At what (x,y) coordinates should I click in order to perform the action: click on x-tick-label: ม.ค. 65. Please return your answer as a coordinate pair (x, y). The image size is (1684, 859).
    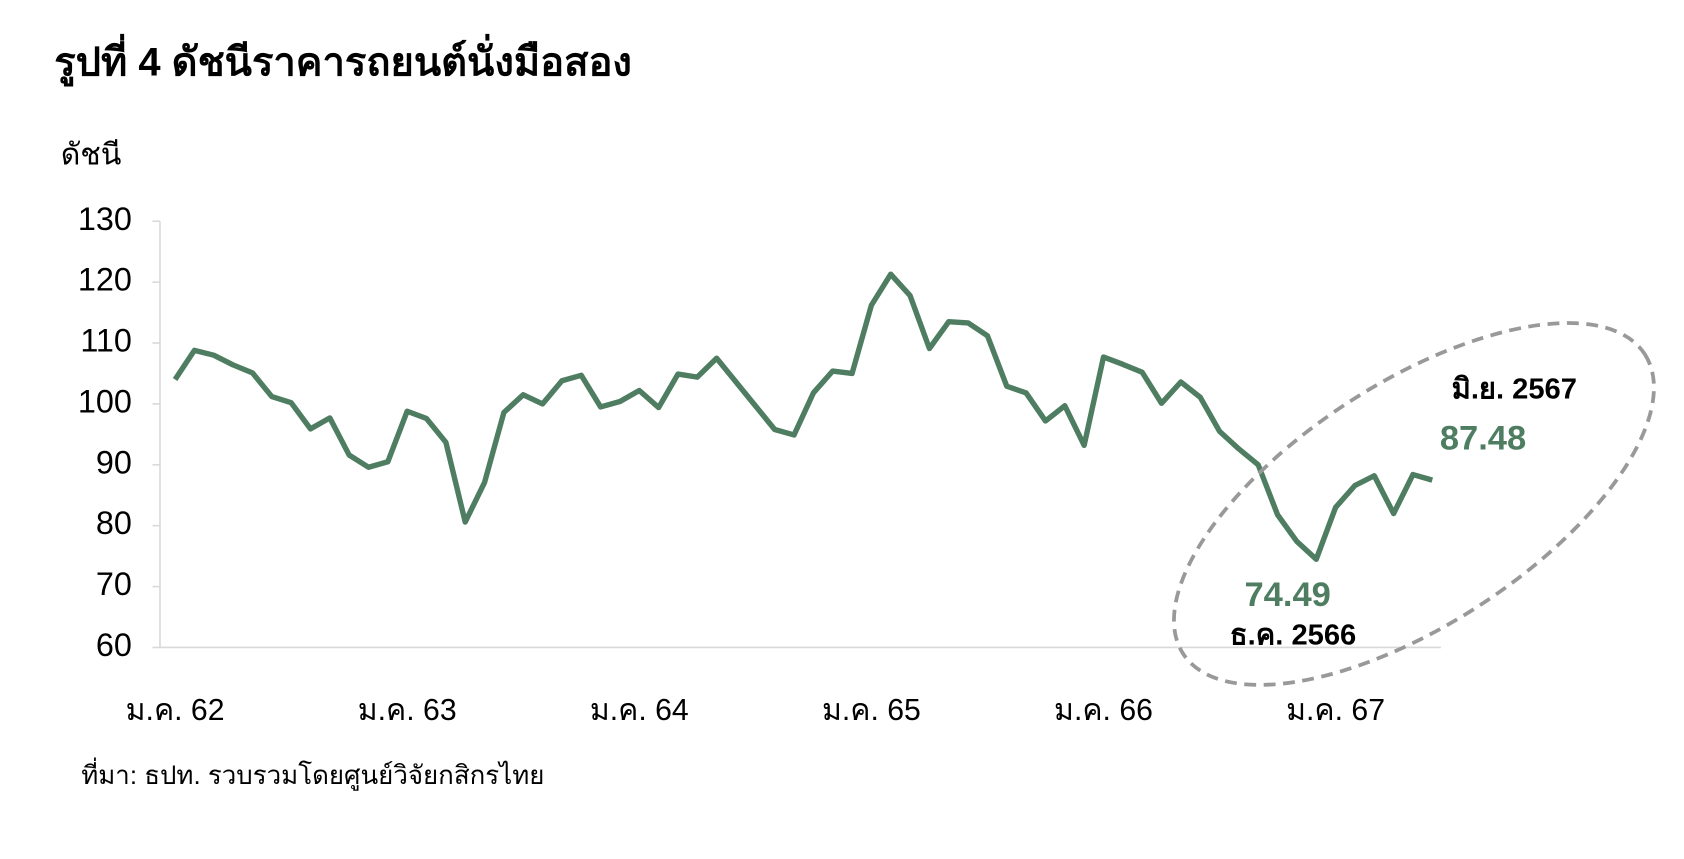
    Looking at the image, I should click on (871, 710).